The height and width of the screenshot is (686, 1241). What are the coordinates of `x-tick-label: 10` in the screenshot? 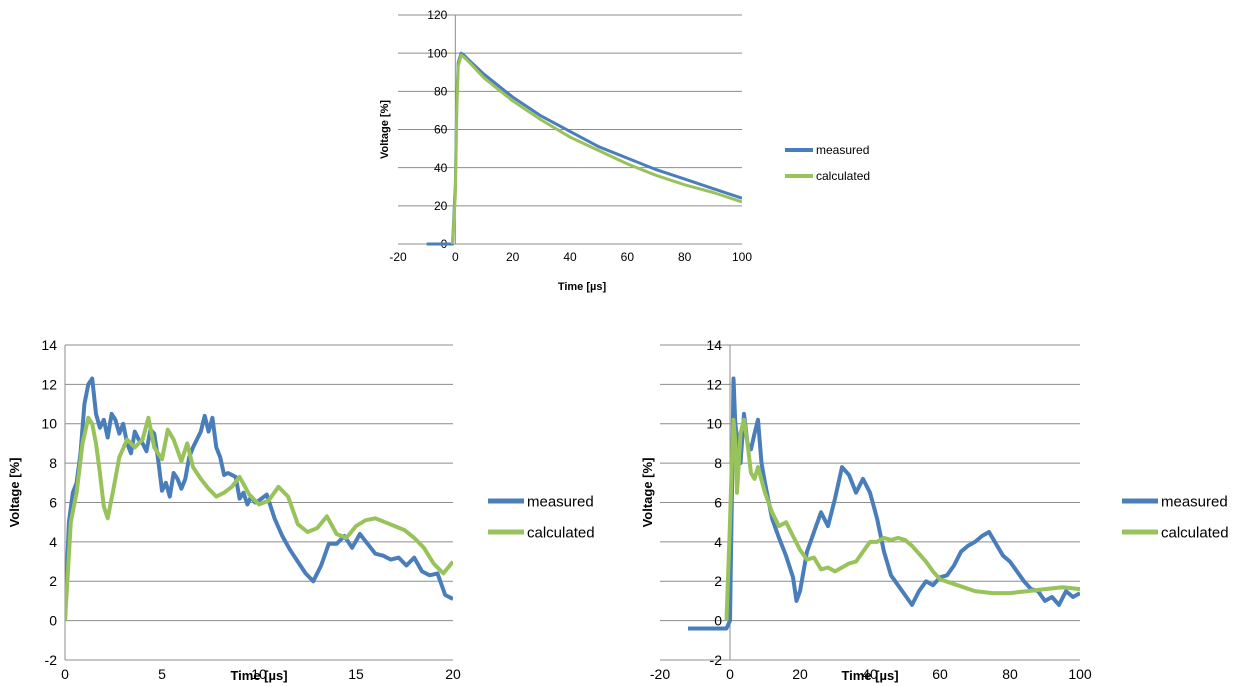 It's located at (259, 674).